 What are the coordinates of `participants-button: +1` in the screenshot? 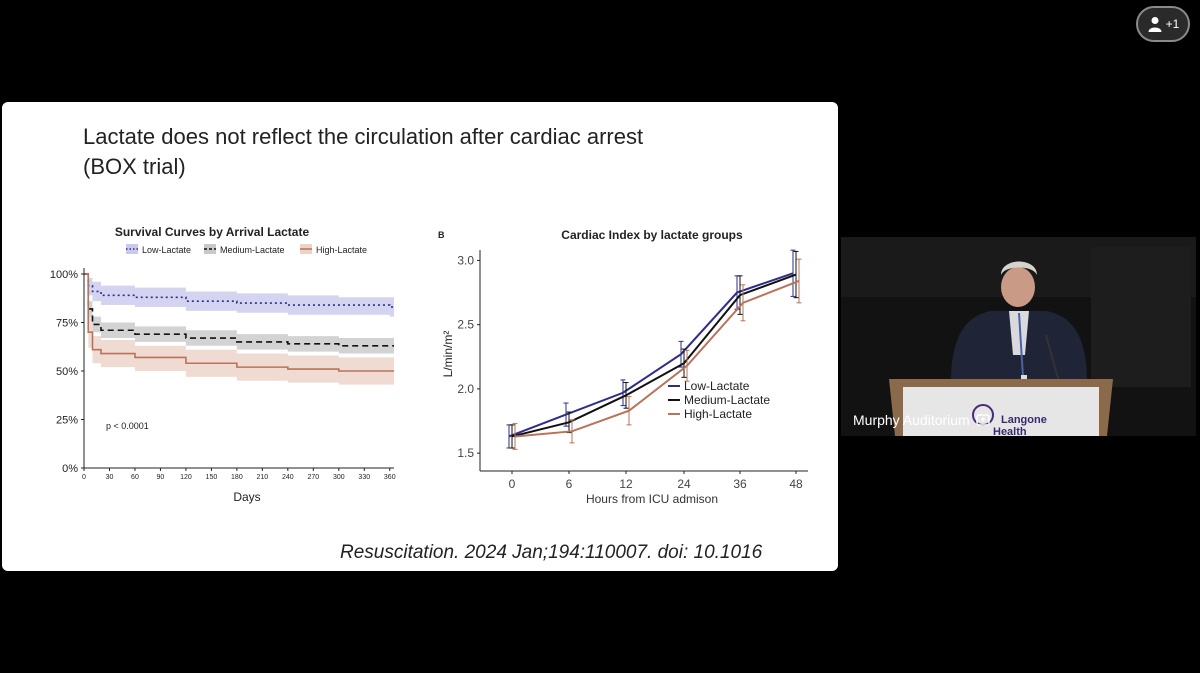 It's located at (1163, 24).